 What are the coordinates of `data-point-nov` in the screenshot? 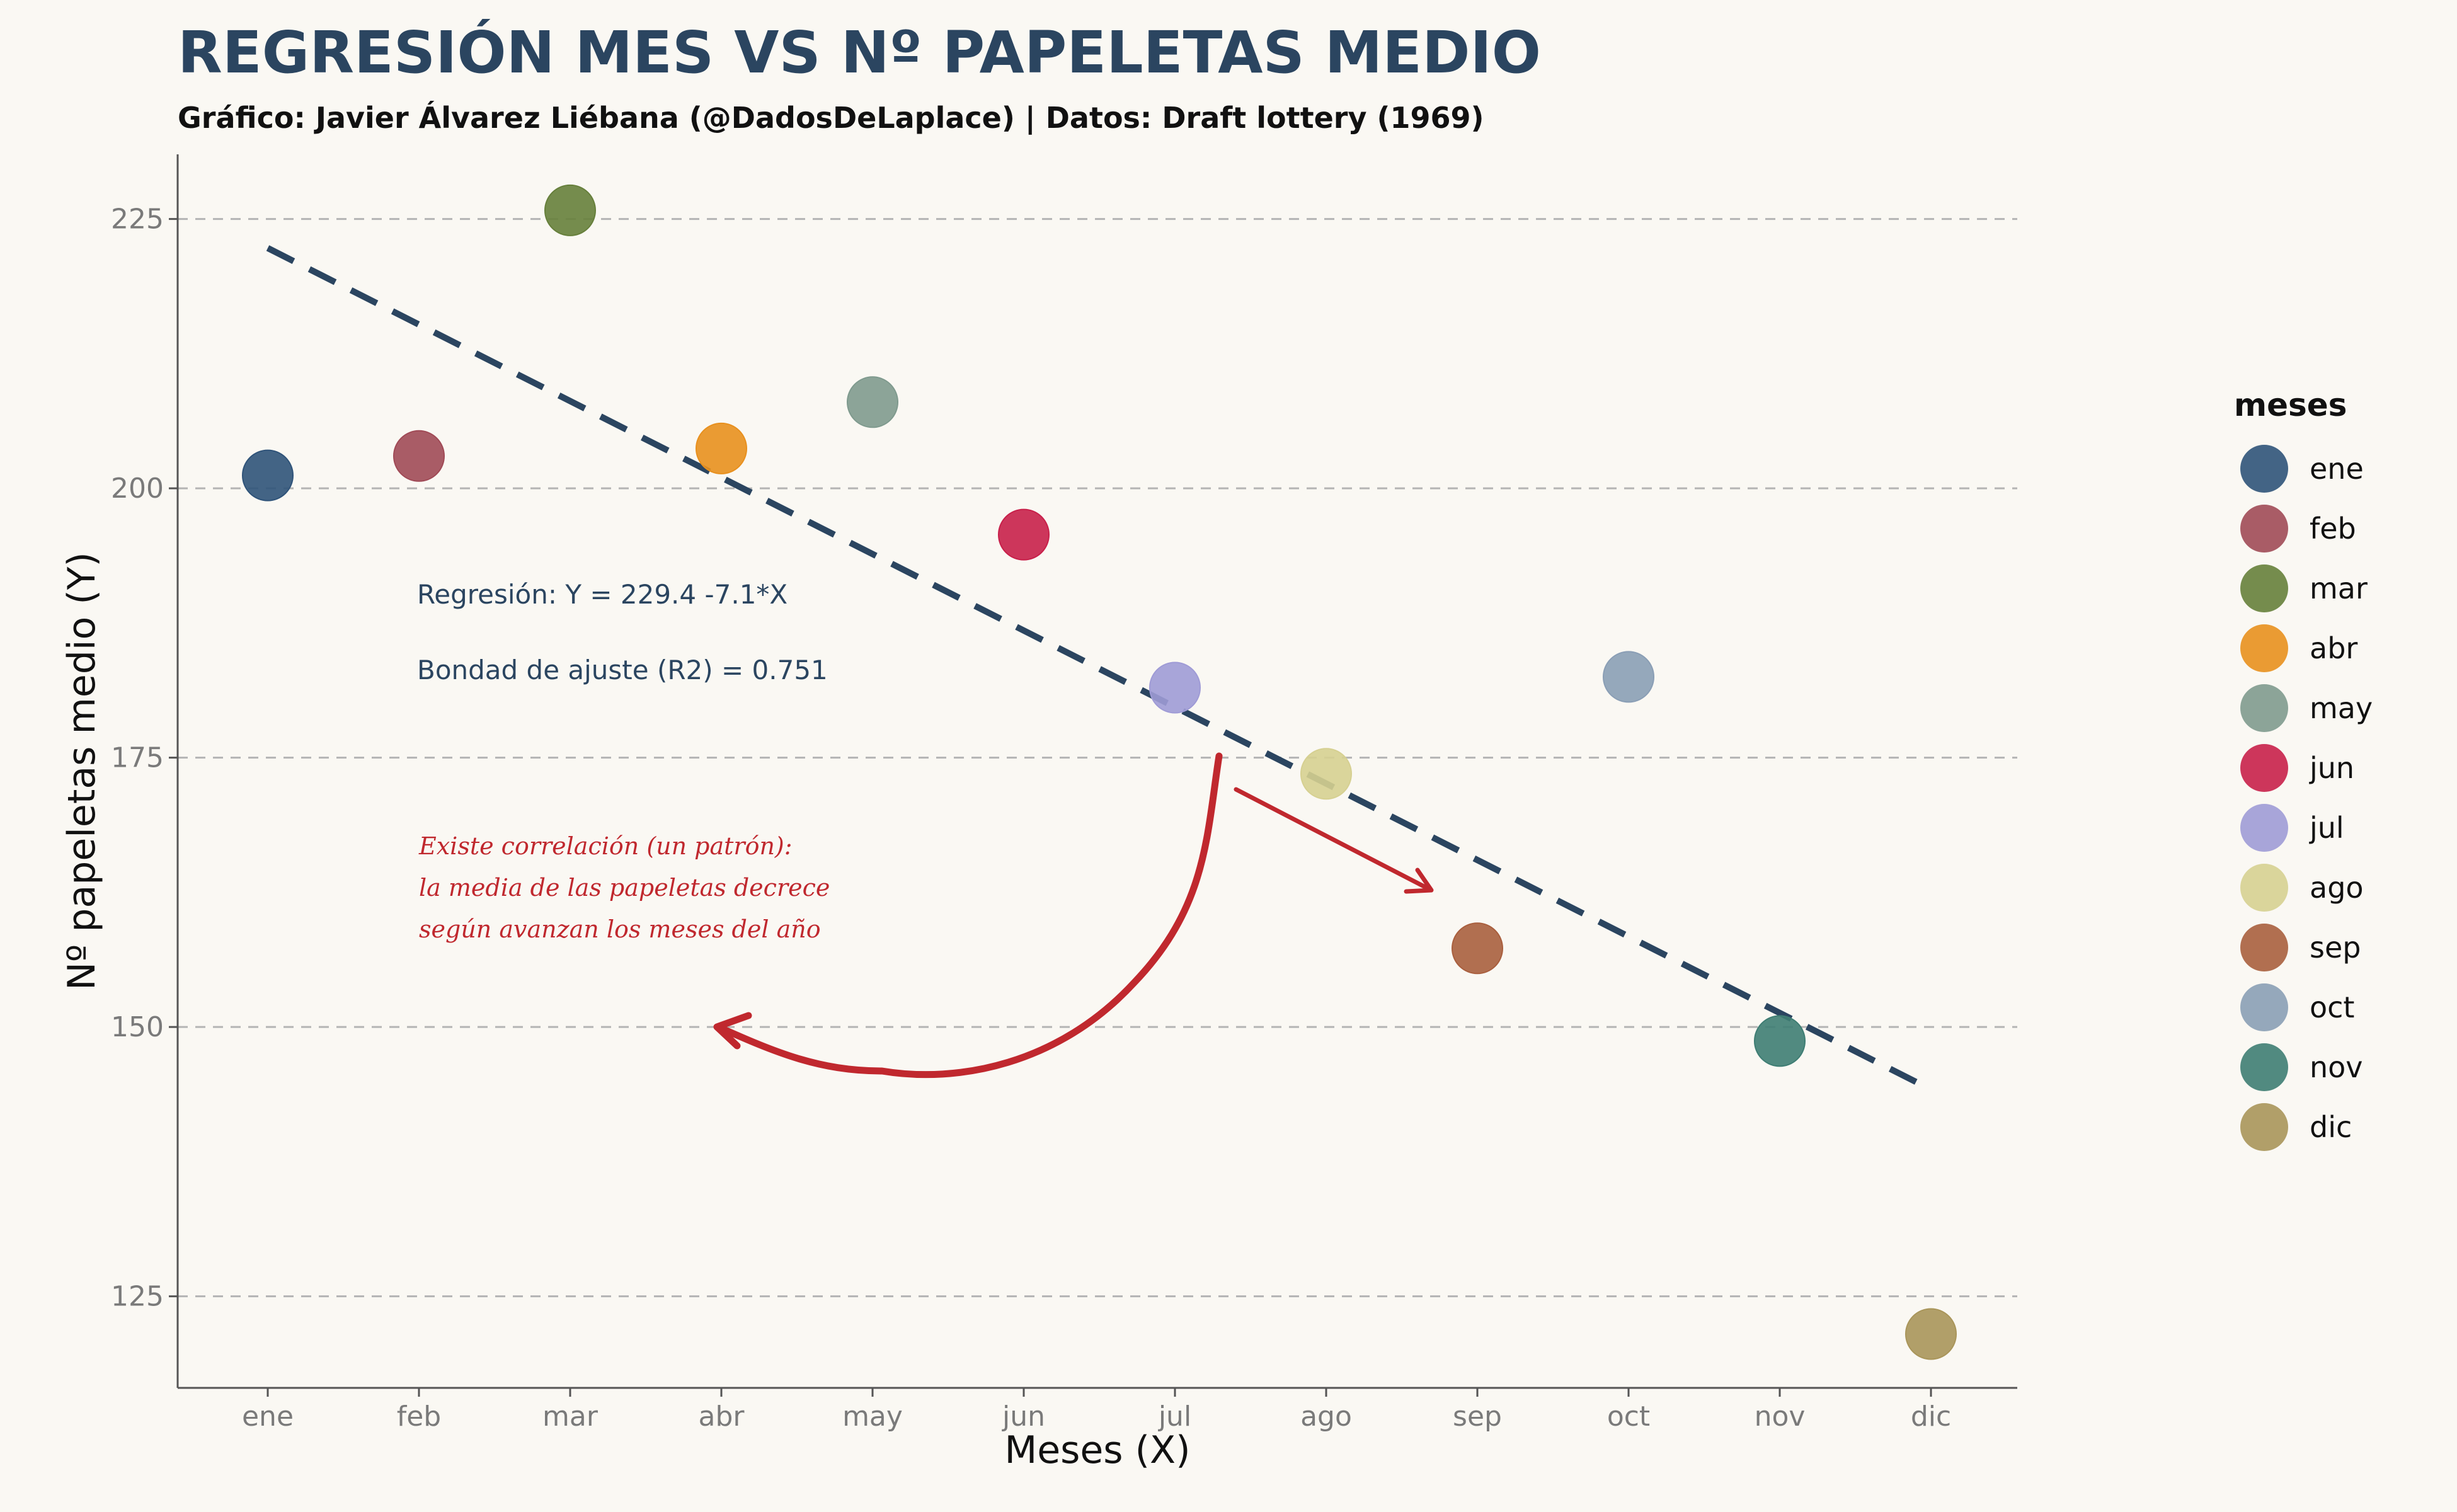 It's located at (1780, 1041).